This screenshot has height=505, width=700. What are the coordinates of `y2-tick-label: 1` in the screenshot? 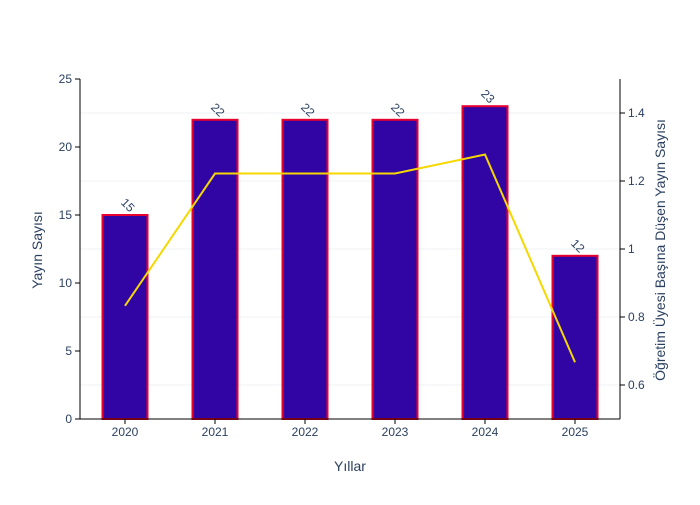 It's located at (631, 249).